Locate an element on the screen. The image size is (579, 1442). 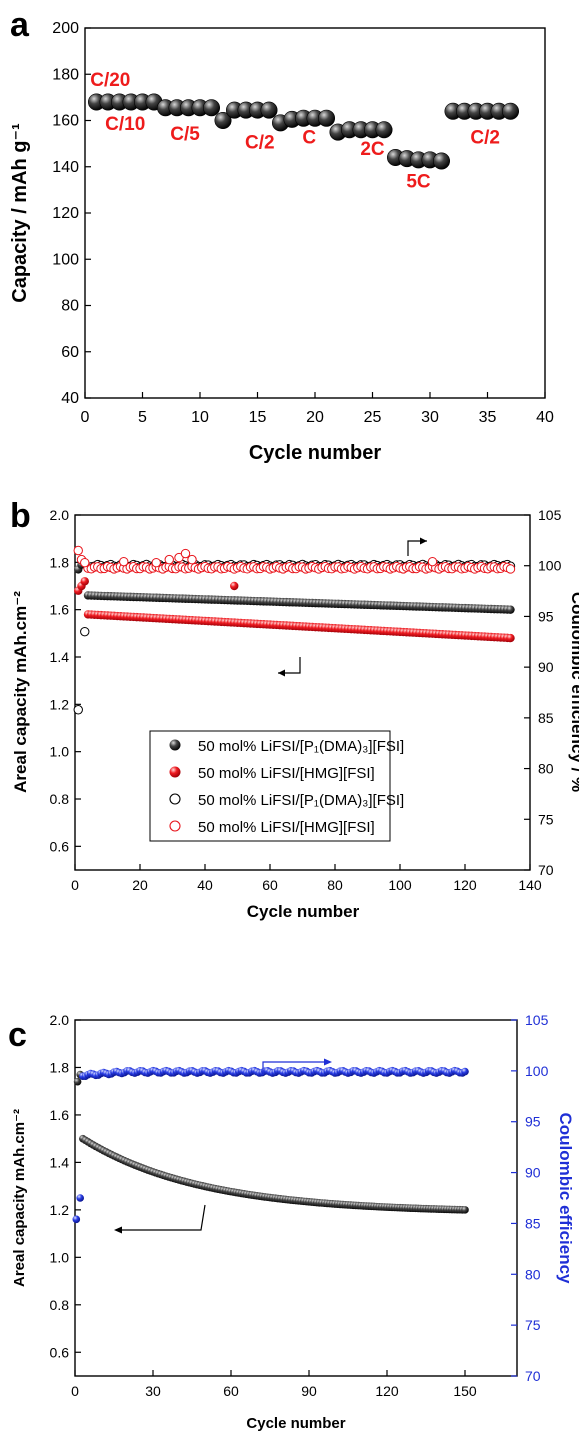
legend-label-2: 50 mol% LiFSI/[HMG][FSI] is located at coordinates (286, 773).